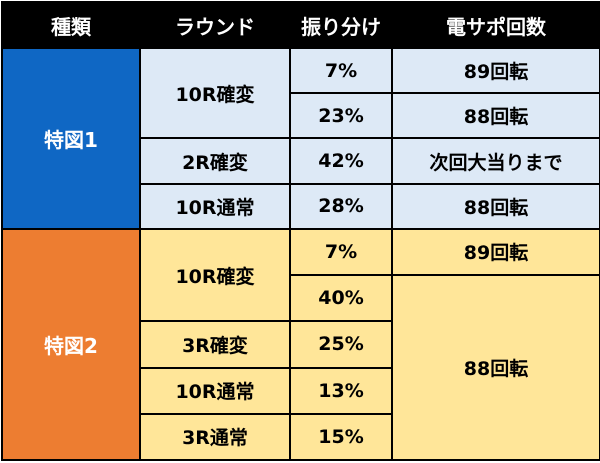 The height and width of the screenshot is (463, 600). Describe the element at coordinates (495, 161) in the screenshot. I see `support-cell: 次回大当りまで` at that location.